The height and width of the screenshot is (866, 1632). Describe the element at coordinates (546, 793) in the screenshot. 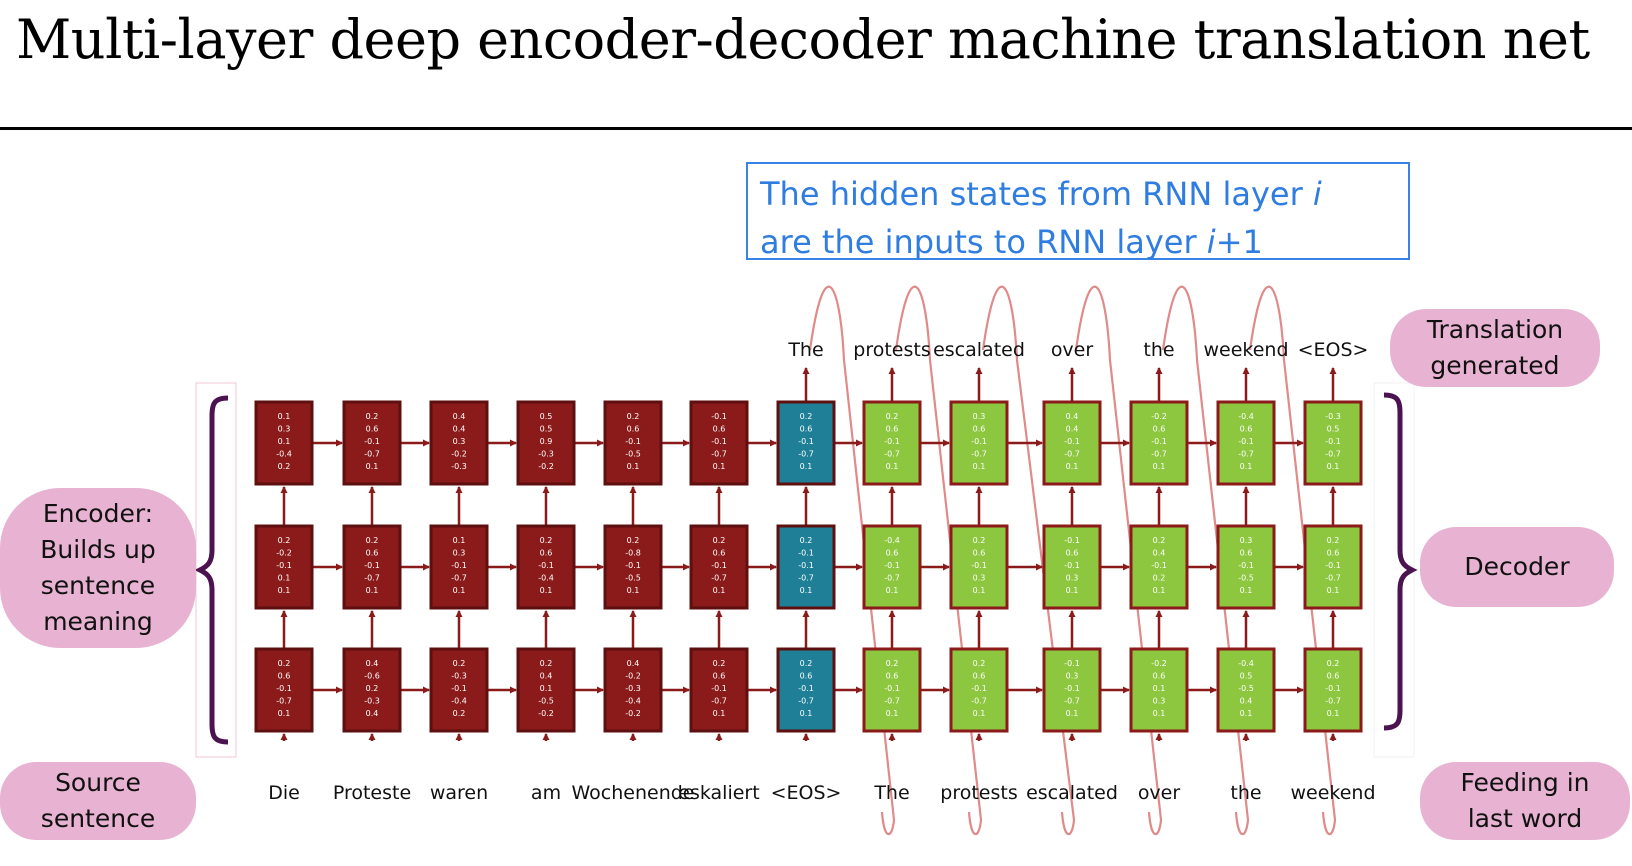

I see `source-word: am` at that location.